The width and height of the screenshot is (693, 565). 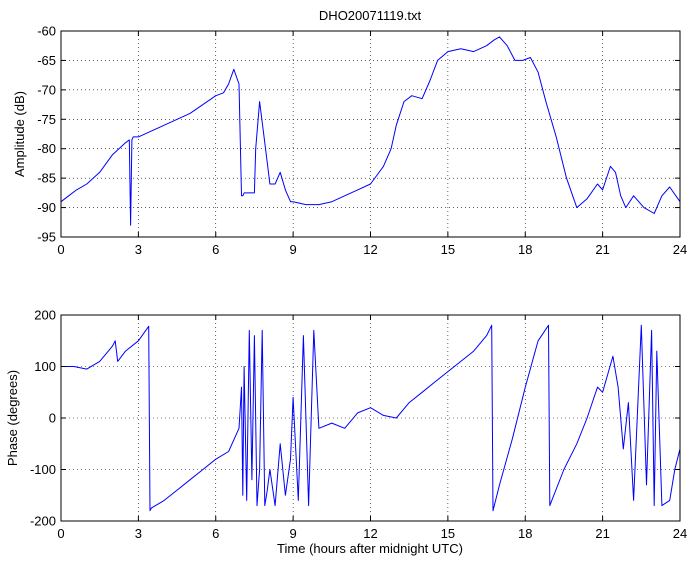 I want to click on phase-x-tick-label: 15, so click(x=448, y=533).